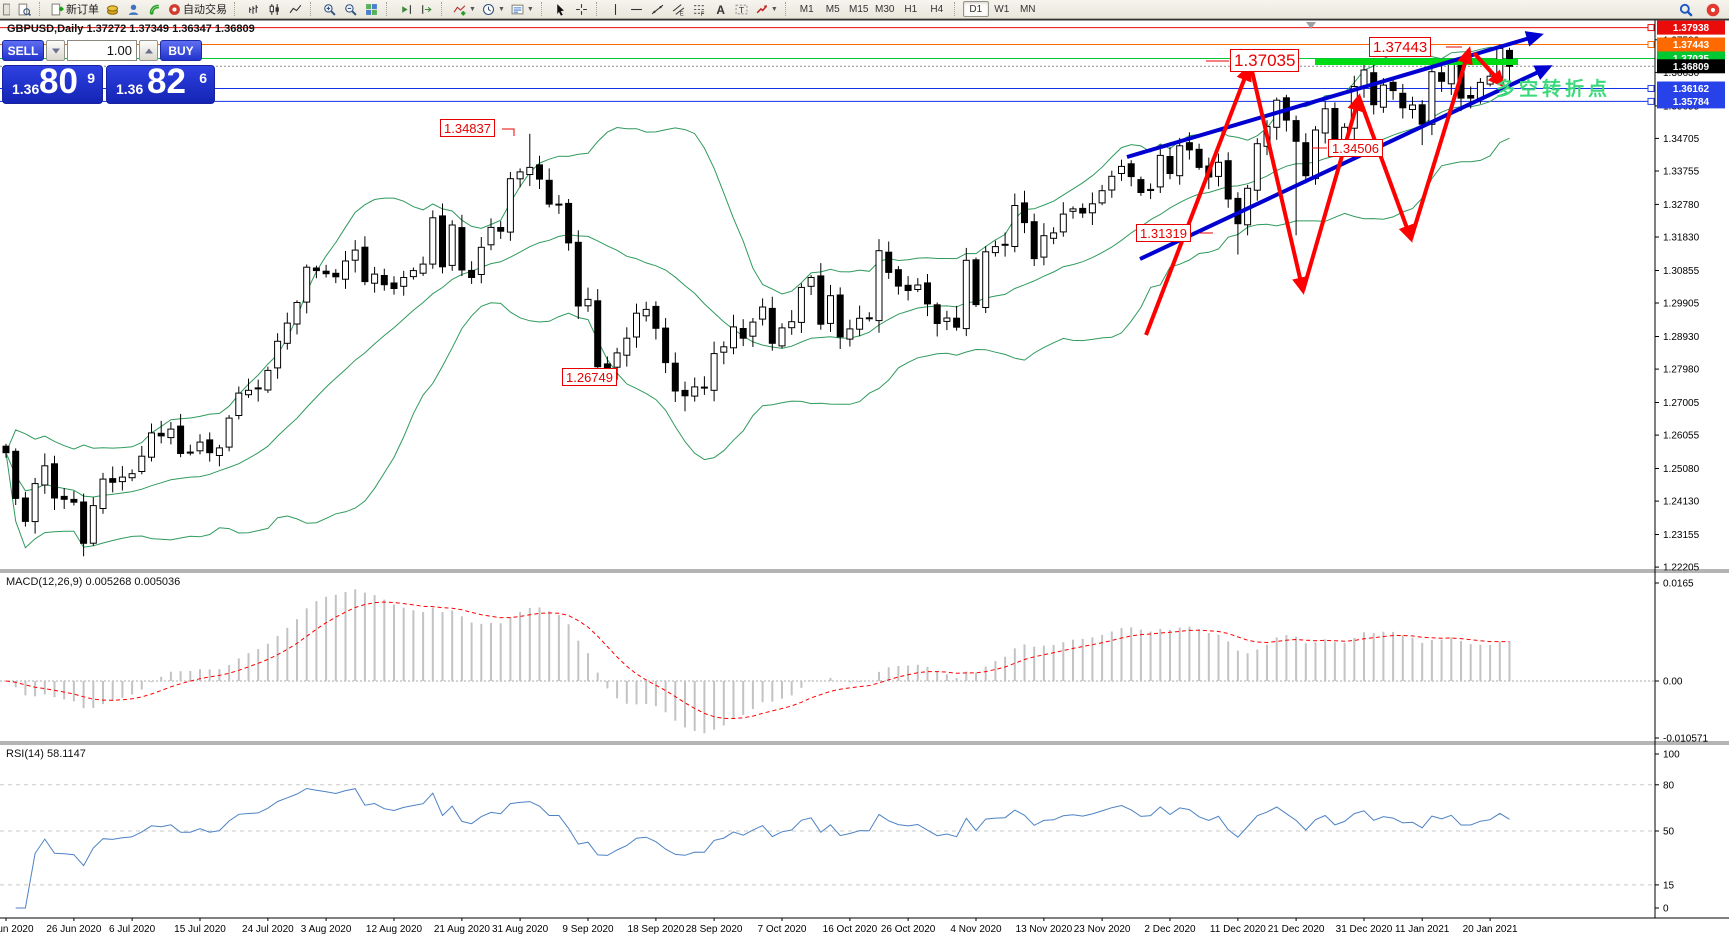 The width and height of the screenshot is (1729, 936). I want to click on timeframe-m5-button: M5, so click(832, 9).